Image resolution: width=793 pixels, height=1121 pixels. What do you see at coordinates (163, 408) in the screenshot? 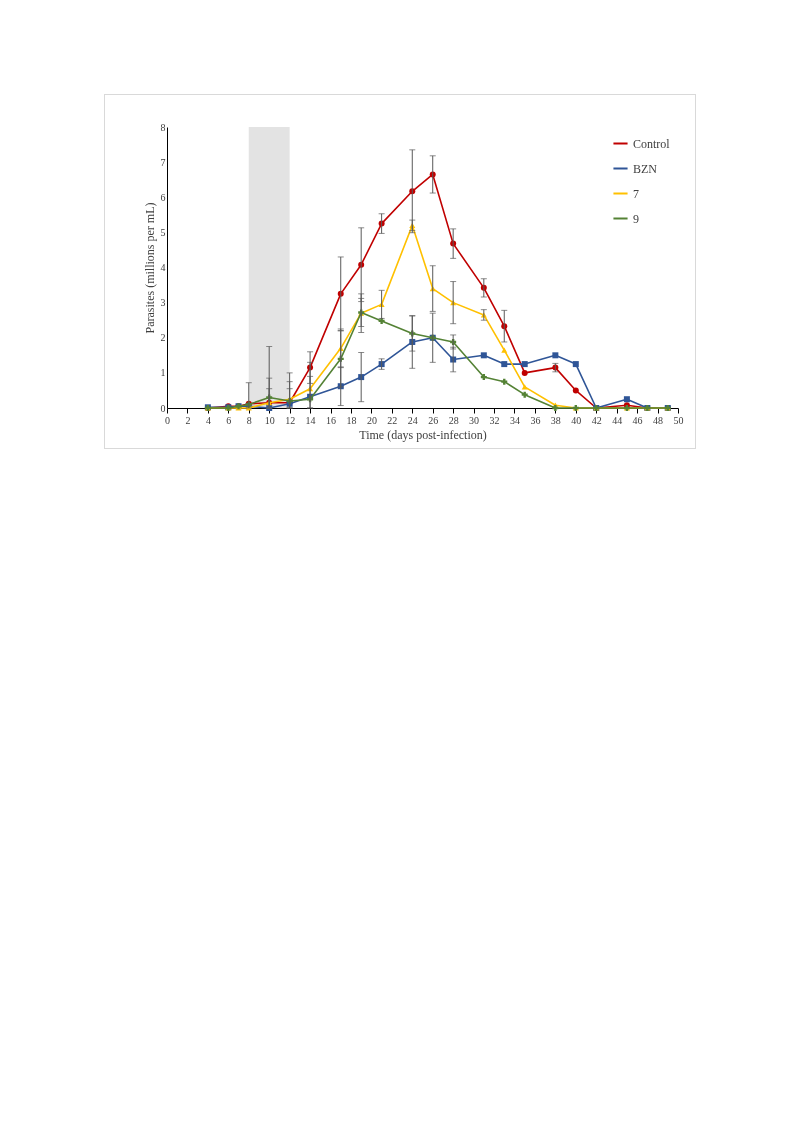
I see `y-tick-label: 0` at bounding box center [163, 408].